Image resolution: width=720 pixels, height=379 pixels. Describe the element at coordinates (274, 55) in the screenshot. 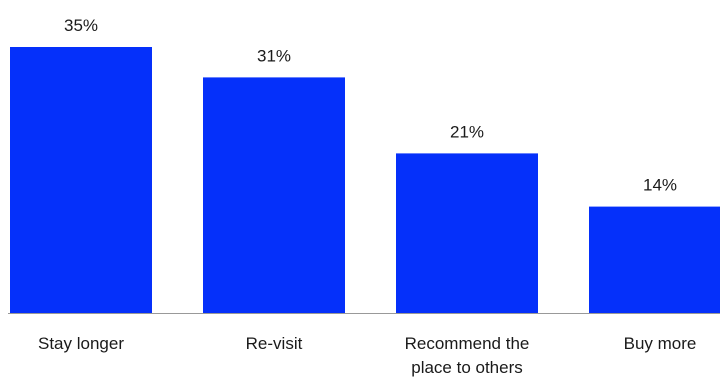

I see `value-label-1: 31%` at that location.